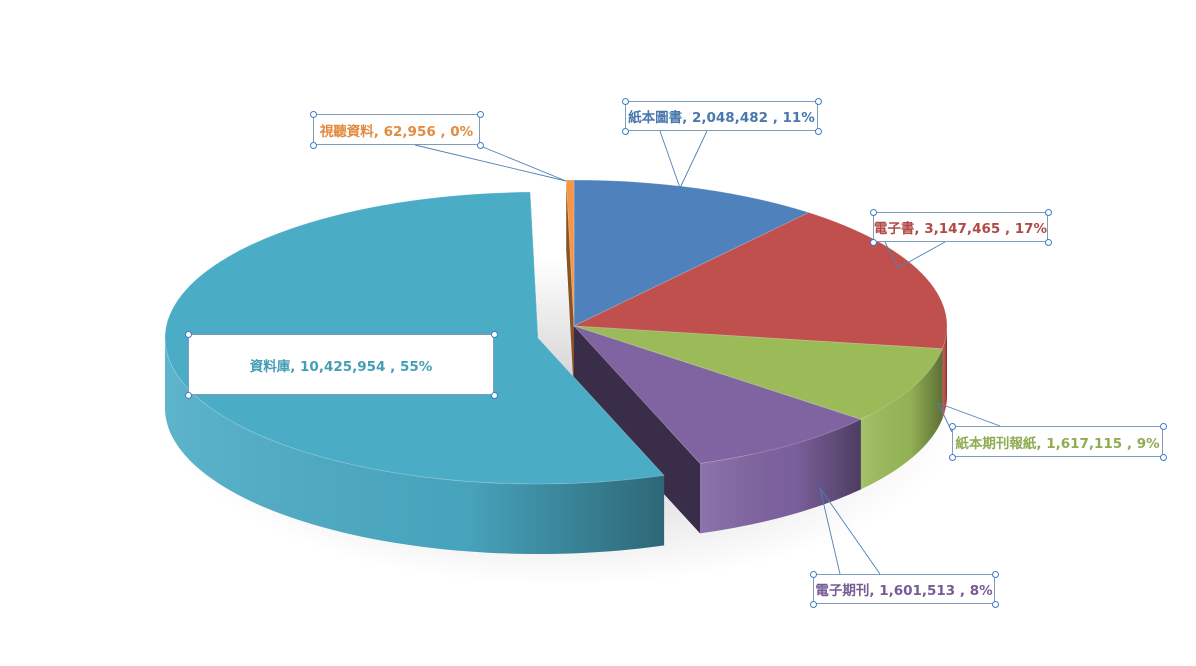  What do you see at coordinates (1057, 441) in the screenshot?
I see `data-label-2: 紙本期刊報紙, 1,617,115 , 9%` at bounding box center [1057, 441].